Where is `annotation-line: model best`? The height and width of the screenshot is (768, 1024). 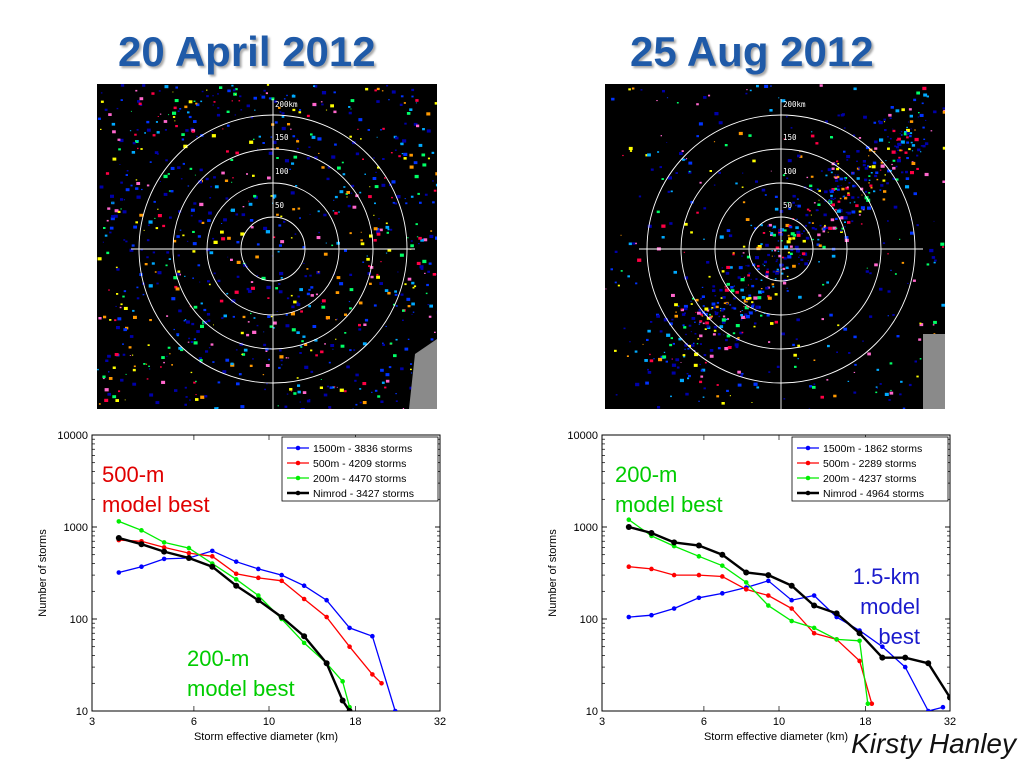 annotation-line: model best is located at coordinates (669, 504).